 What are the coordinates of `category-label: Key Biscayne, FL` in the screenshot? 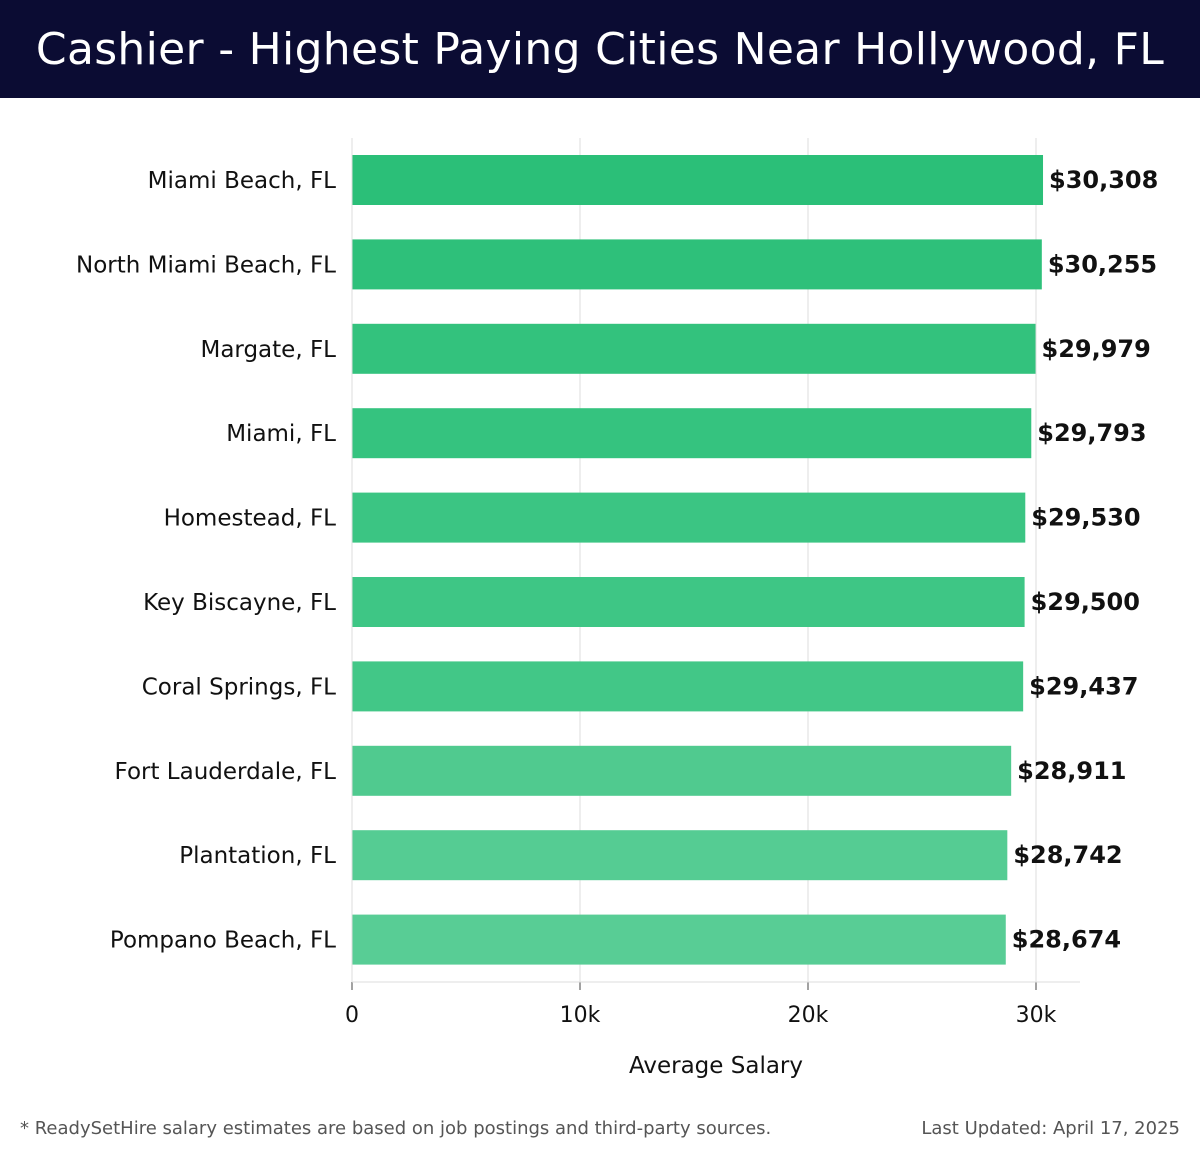 It's located at (239, 603).